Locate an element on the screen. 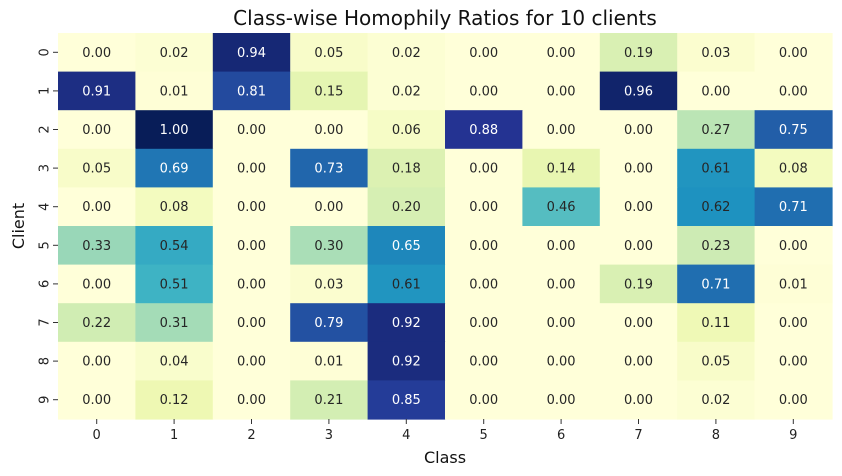 This screenshot has width=842, height=476. y-tick-label-1: 1 is located at coordinates (45, 91).